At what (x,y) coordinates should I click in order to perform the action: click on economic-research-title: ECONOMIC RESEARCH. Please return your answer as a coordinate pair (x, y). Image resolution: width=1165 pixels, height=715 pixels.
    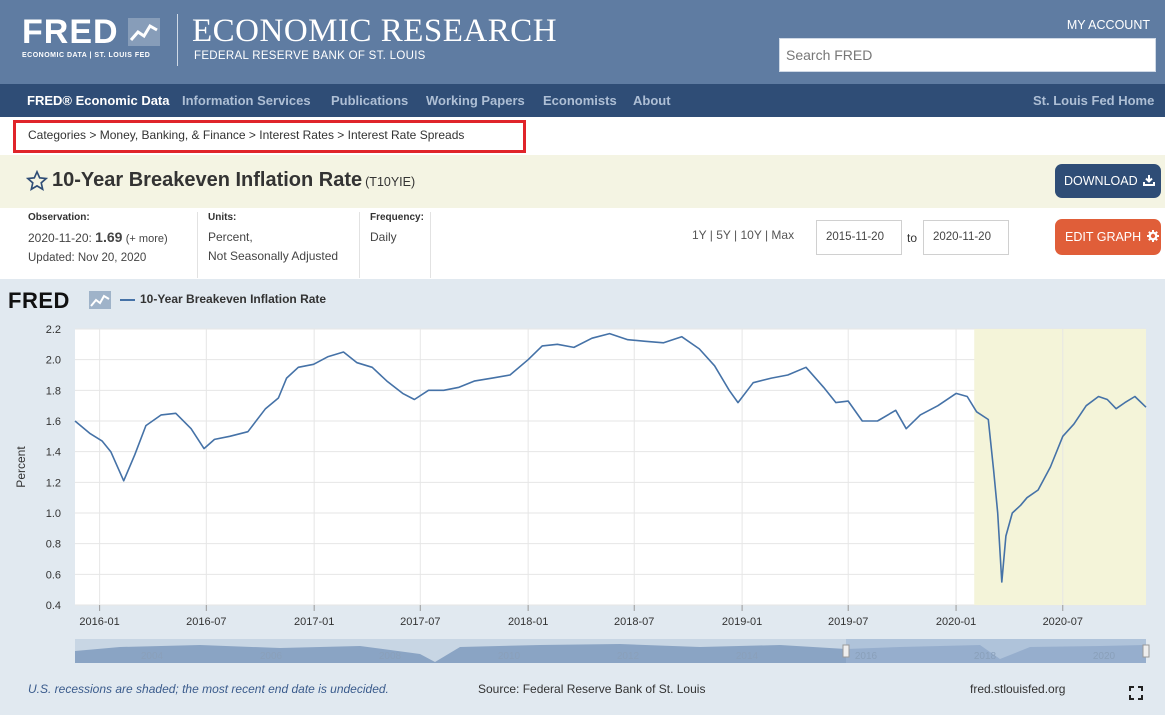
    Looking at the image, I should click on (375, 31).